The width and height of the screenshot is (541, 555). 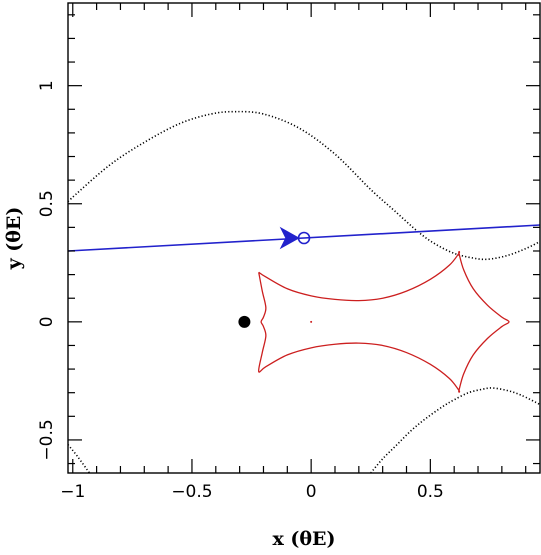 What do you see at coordinates (289, 238) in the screenshot?
I see `direction-arrow-icon` at bounding box center [289, 238].